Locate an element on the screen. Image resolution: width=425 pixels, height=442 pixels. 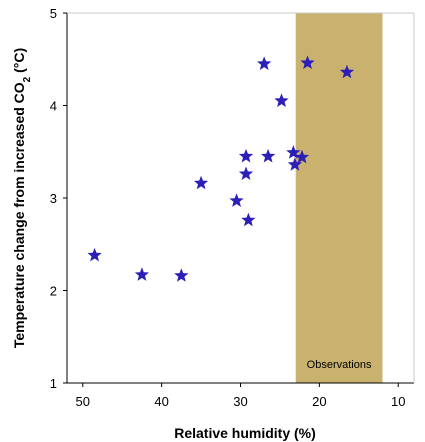
x-tick-label: 40 is located at coordinates (161, 401).